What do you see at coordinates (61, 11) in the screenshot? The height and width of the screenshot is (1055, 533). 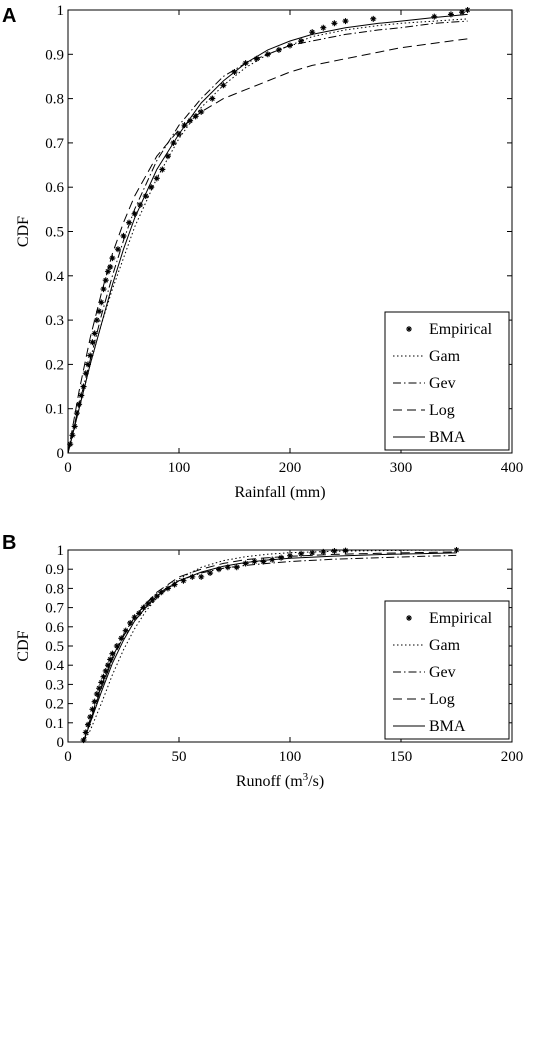 I see `panel-a-y-tick-label: 1` at bounding box center [61, 11].